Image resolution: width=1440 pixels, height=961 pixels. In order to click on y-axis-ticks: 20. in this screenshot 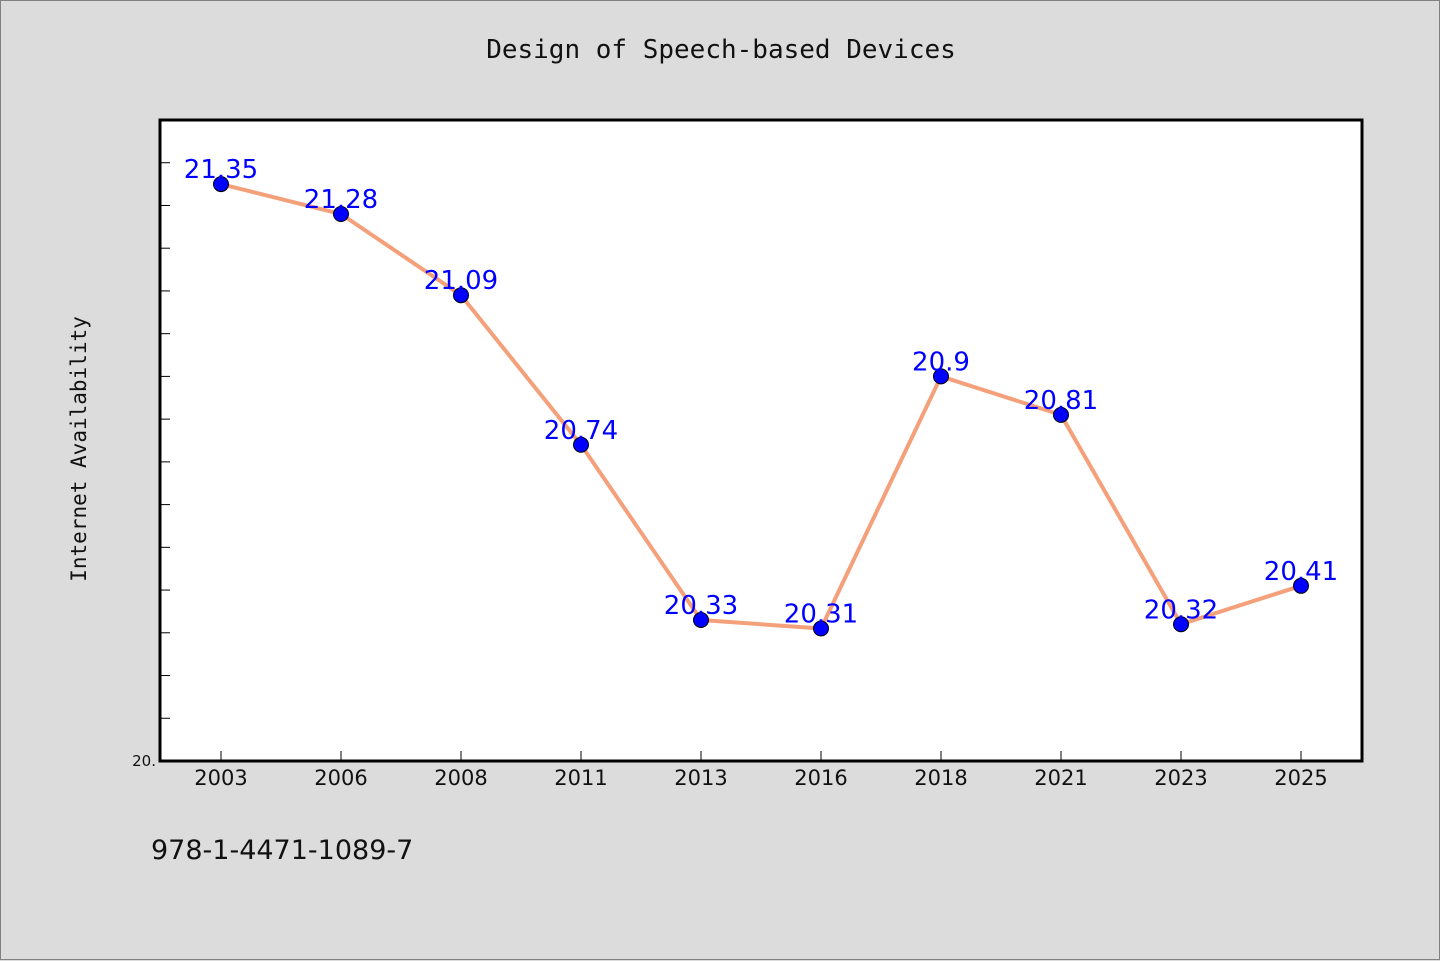, I will do `click(151, 466)`.